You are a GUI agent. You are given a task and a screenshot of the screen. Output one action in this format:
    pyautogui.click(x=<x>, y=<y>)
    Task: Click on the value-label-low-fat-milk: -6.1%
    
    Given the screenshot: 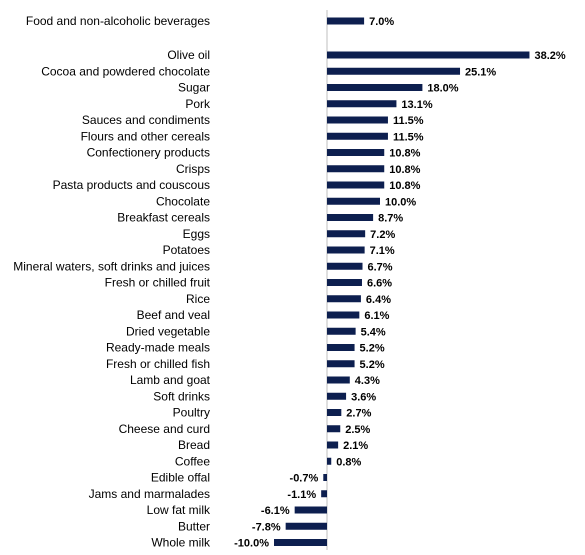 What is the action you would take?
    pyautogui.click(x=275, y=511)
    